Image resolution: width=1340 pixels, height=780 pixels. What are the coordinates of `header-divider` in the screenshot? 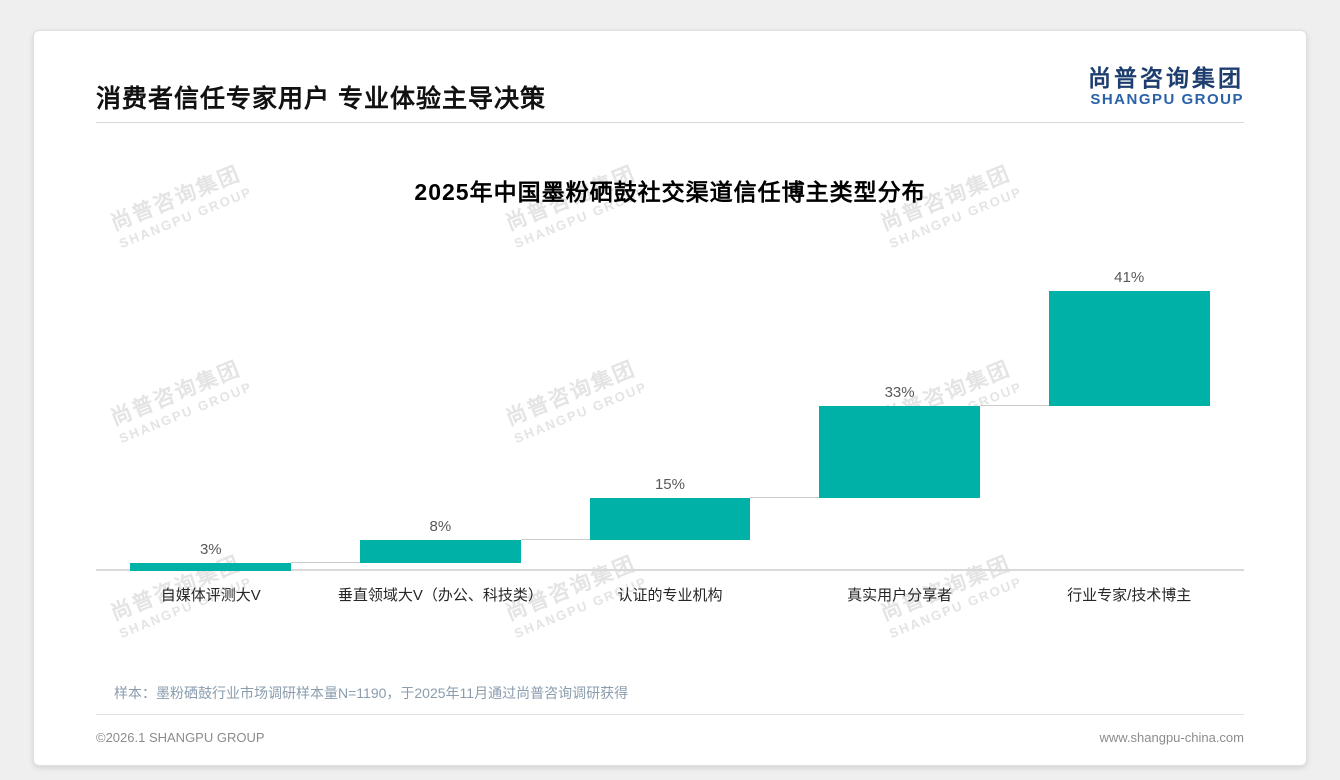 It's located at (670, 122).